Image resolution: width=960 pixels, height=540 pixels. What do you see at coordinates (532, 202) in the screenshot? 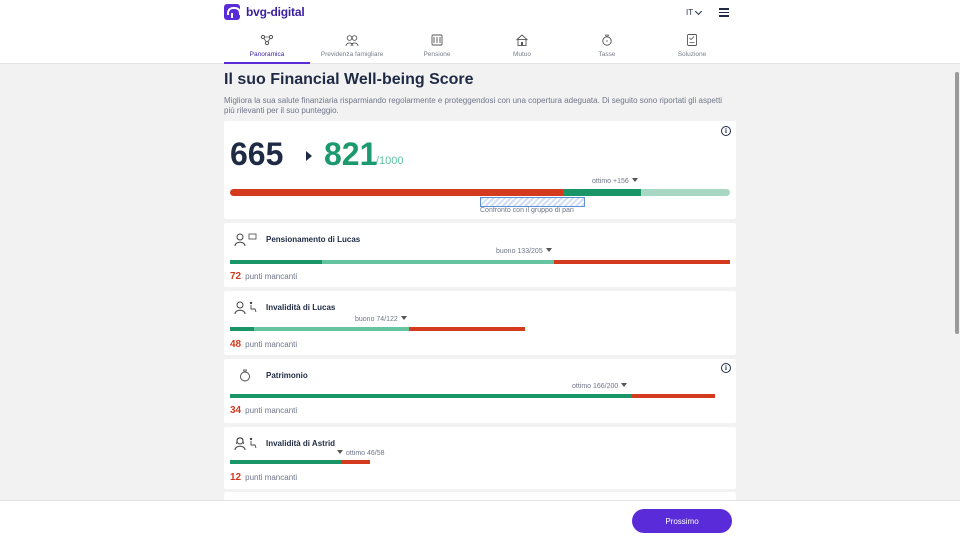
I see `peer-group-range` at bounding box center [532, 202].